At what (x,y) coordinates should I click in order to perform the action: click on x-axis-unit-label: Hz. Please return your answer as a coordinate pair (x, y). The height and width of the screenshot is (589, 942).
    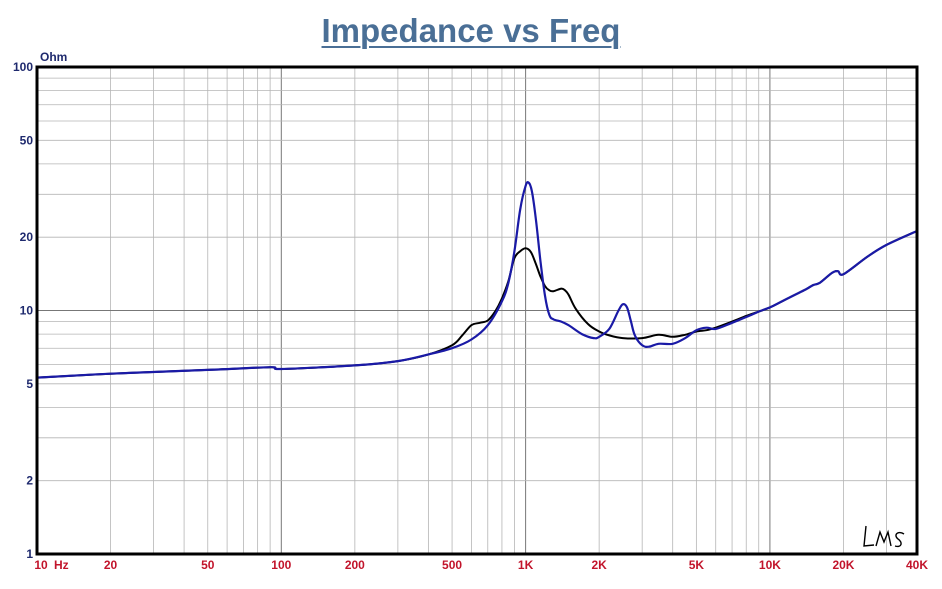
    Looking at the image, I should click on (61, 565).